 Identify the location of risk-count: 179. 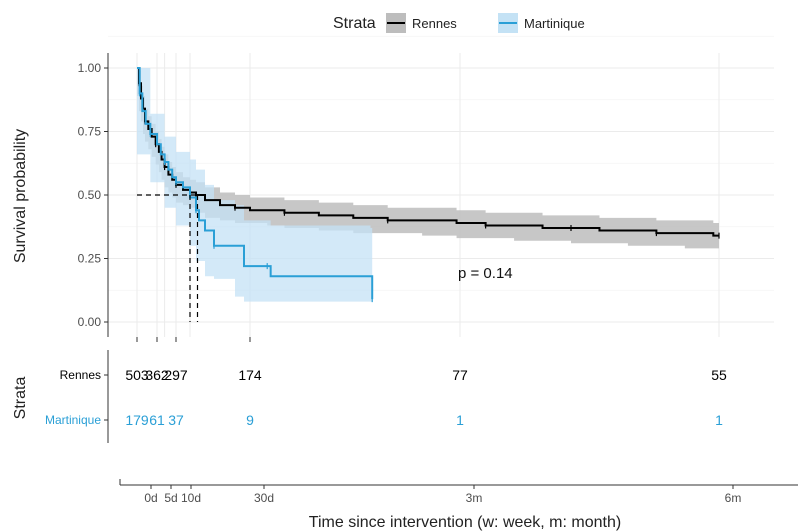
(137, 420).